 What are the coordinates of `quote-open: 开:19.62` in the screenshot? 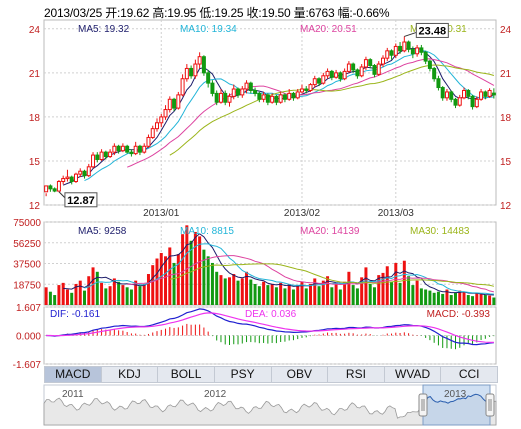 It's located at (127, 13).